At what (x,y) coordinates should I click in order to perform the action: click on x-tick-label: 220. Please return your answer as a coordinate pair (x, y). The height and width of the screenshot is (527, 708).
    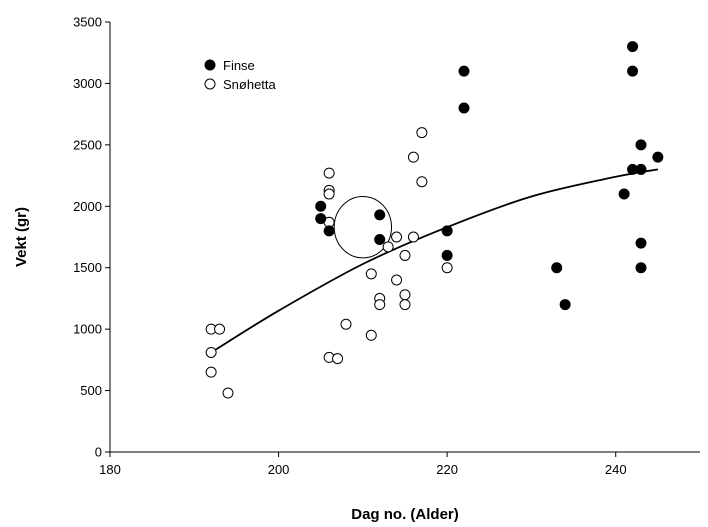
    Looking at the image, I should click on (447, 469).